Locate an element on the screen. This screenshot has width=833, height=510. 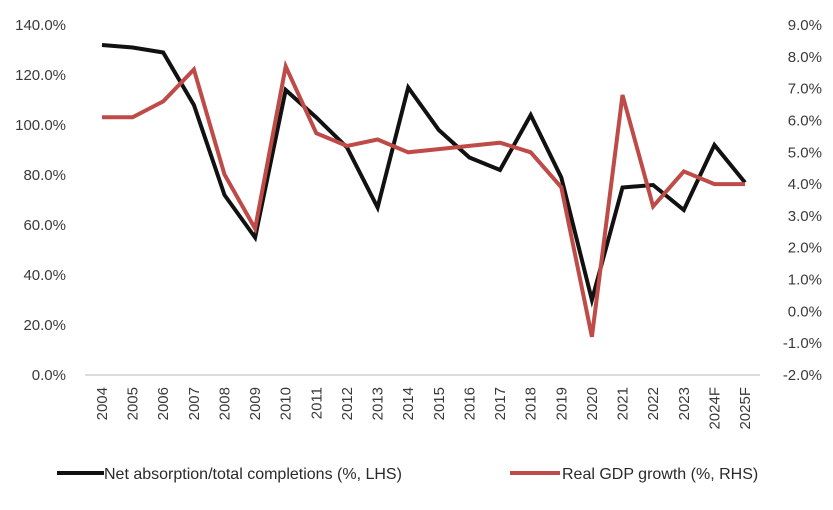
right-tick-label: 0.0% is located at coordinates (805, 311).